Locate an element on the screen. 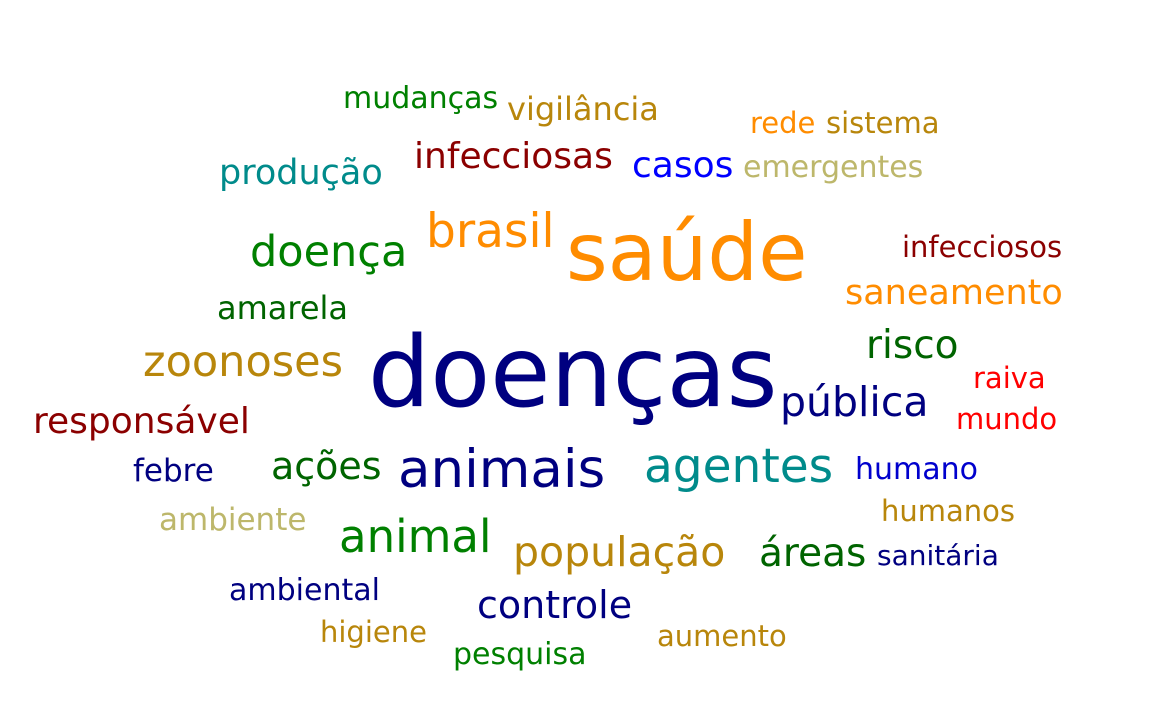  word-zoonoses: zoonoses is located at coordinates (243, 362).